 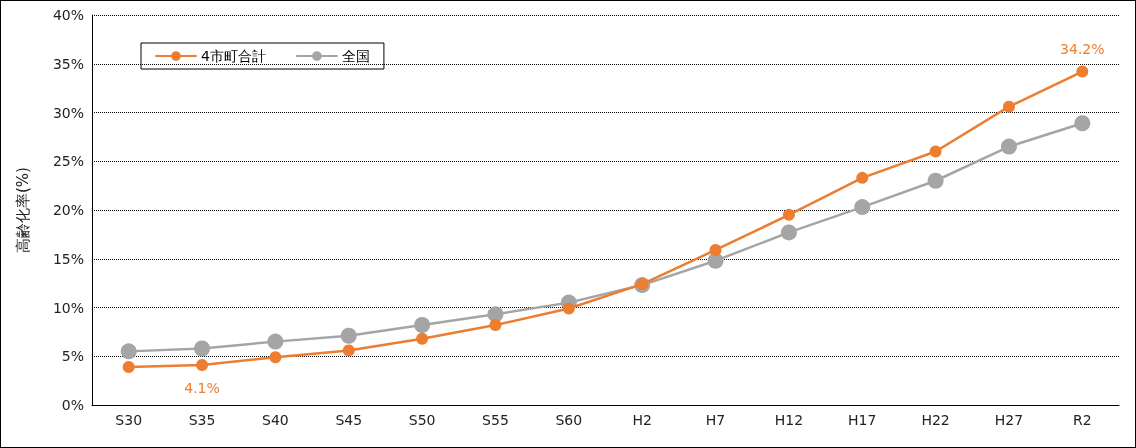 I want to click on x-tick-label: H7, so click(x=715, y=420).